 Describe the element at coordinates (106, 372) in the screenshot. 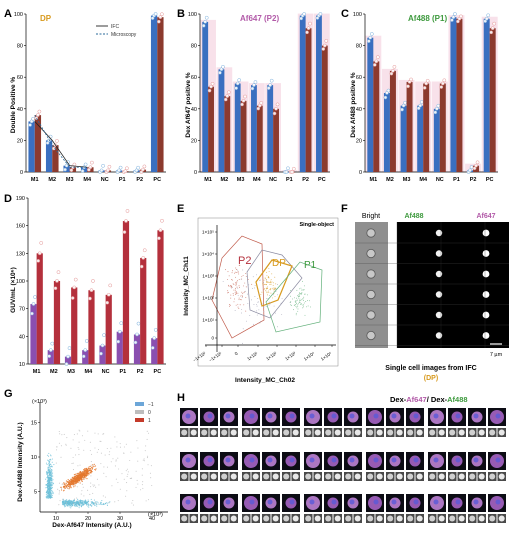

I see `x-tick-label: NC` at that location.